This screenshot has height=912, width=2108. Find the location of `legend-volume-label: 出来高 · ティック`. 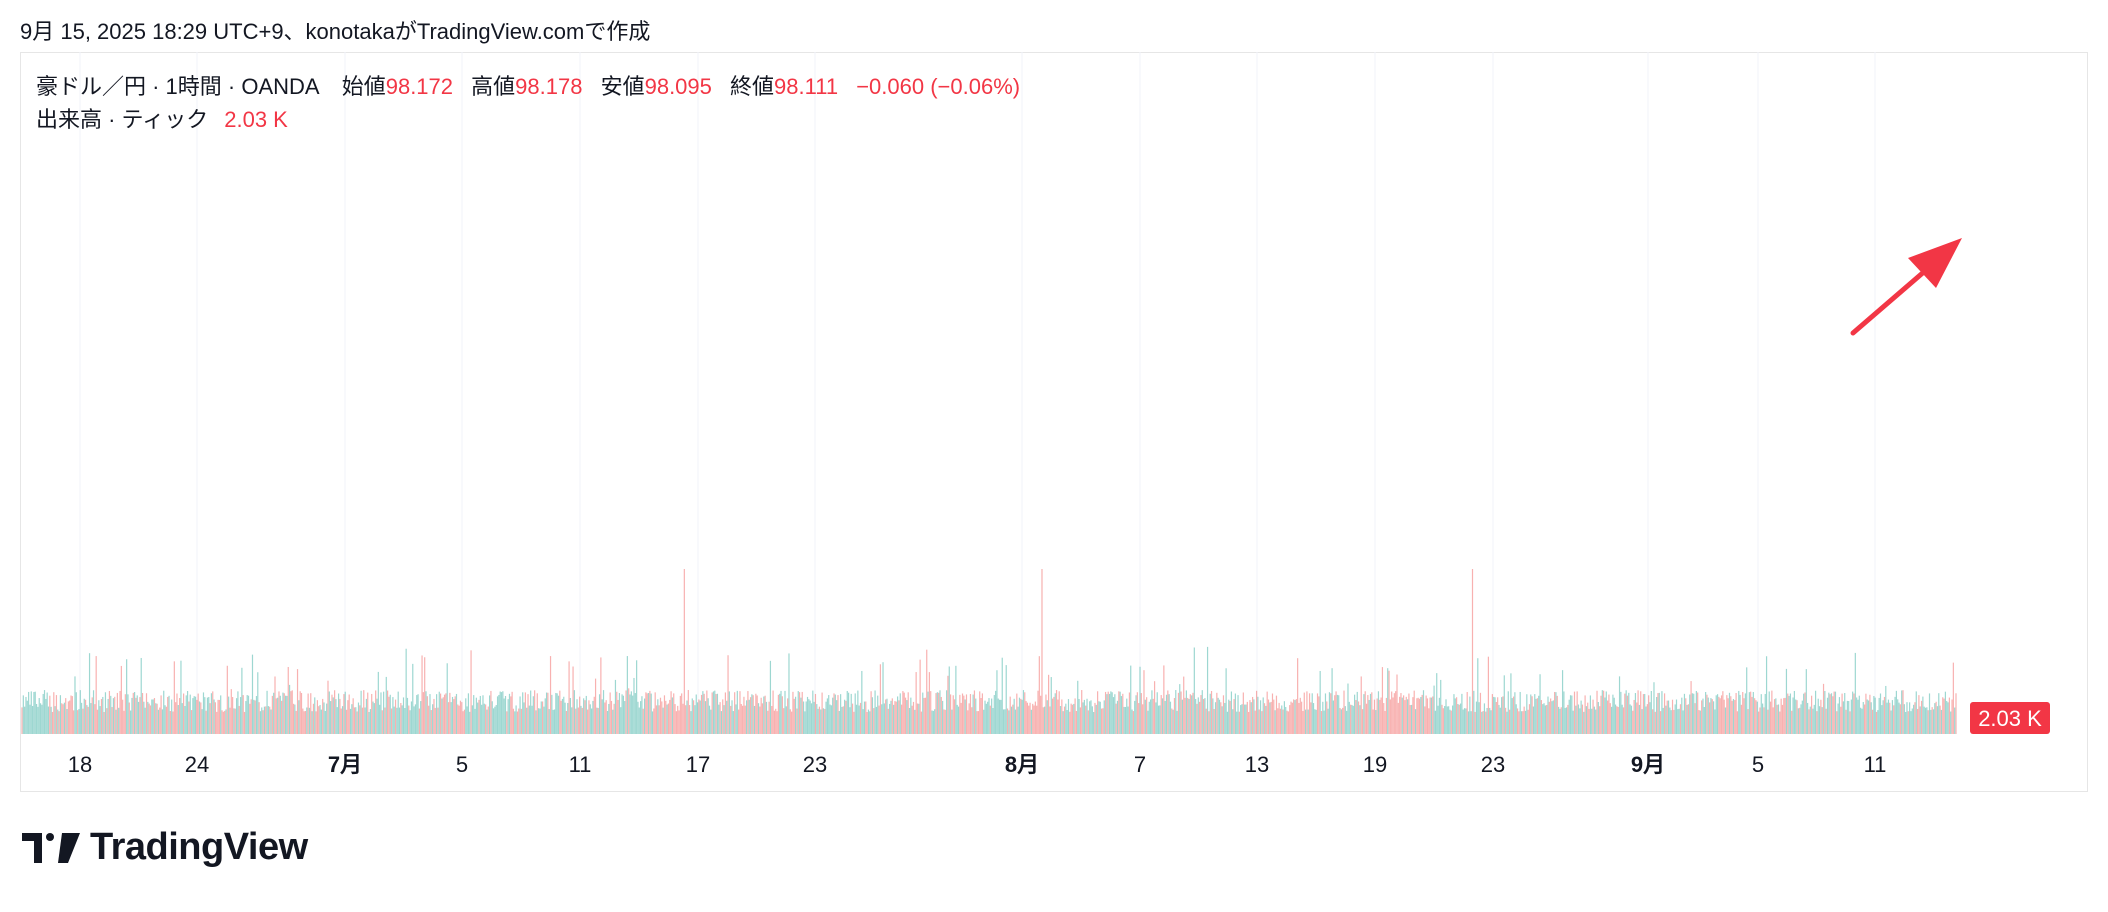

legend-volume-label: 出来高 · ティック is located at coordinates (122, 119).